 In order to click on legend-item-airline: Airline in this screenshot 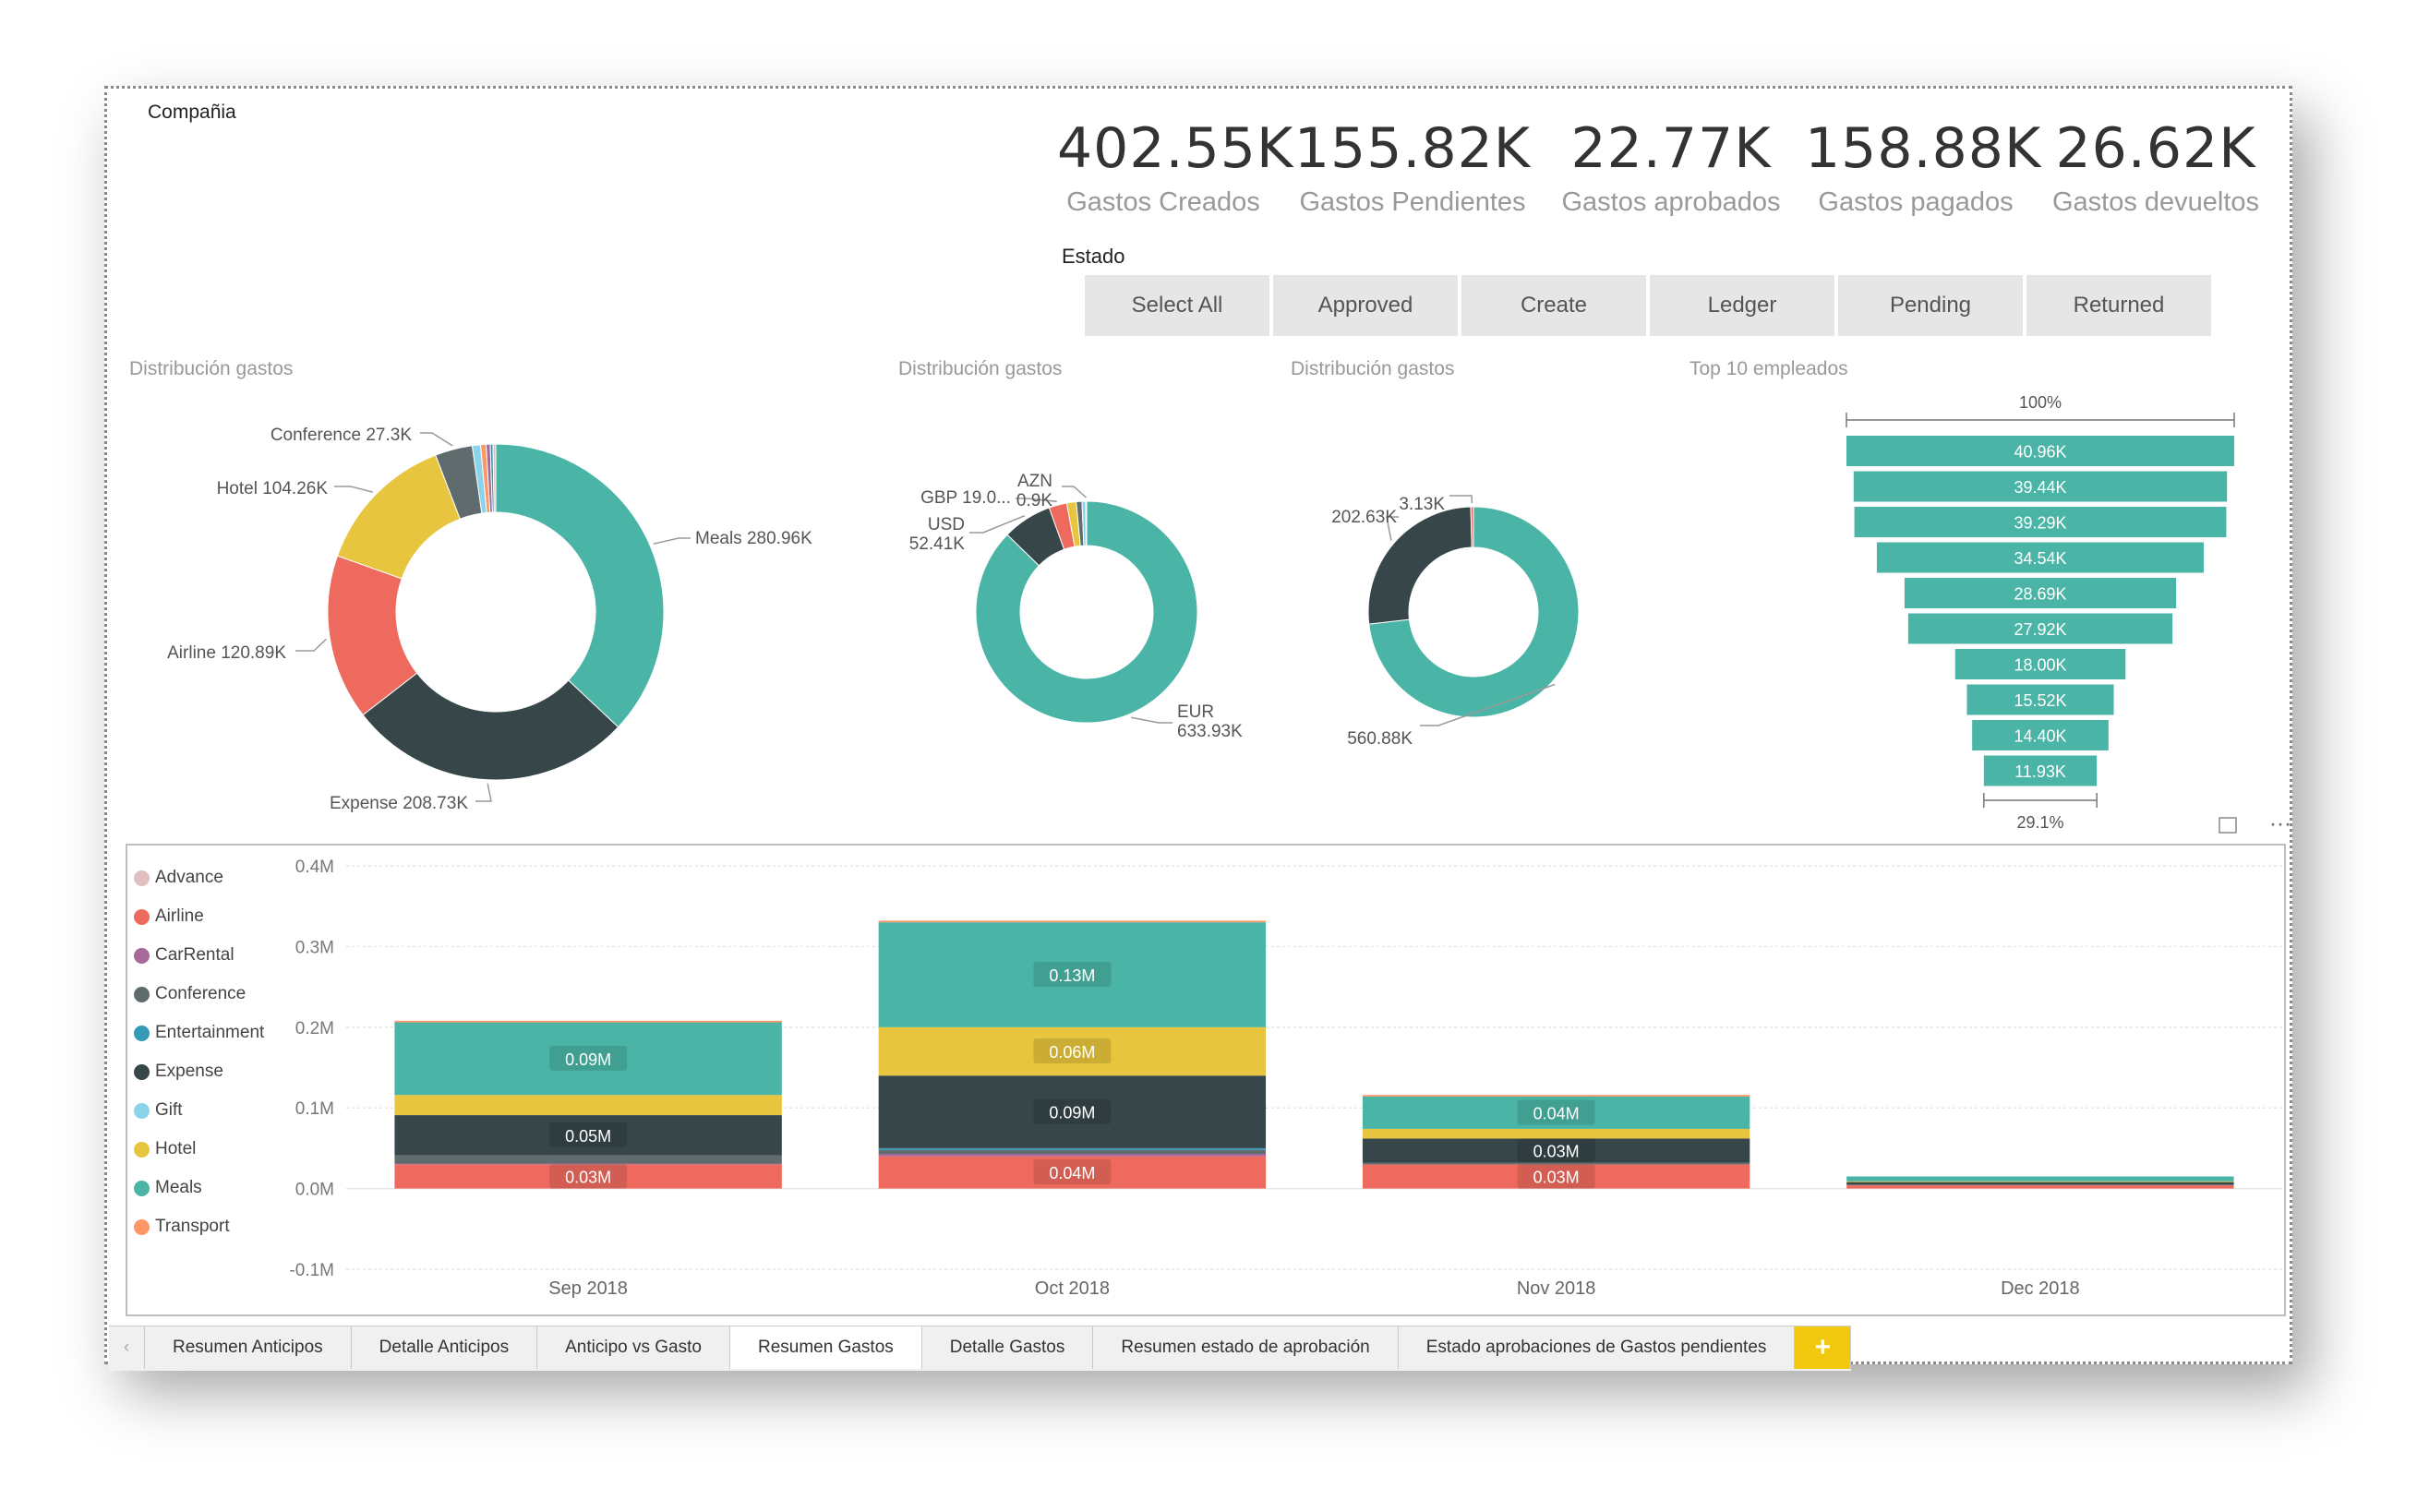, I will do `click(199, 916)`.